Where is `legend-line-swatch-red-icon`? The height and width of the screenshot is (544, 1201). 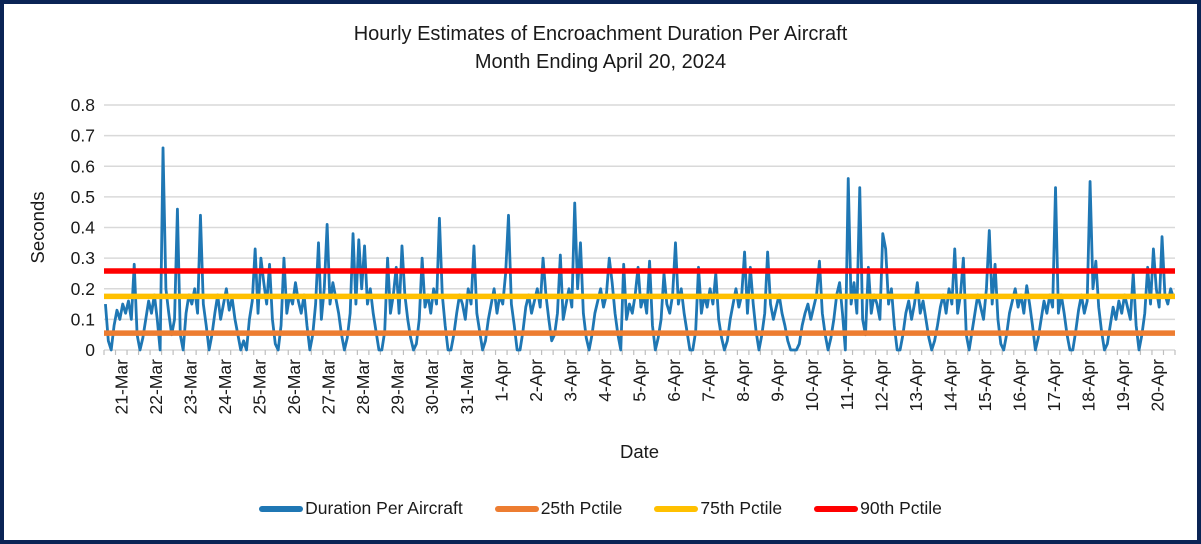
legend-line-swatch-red-icon is located at coordinates (836, 508).